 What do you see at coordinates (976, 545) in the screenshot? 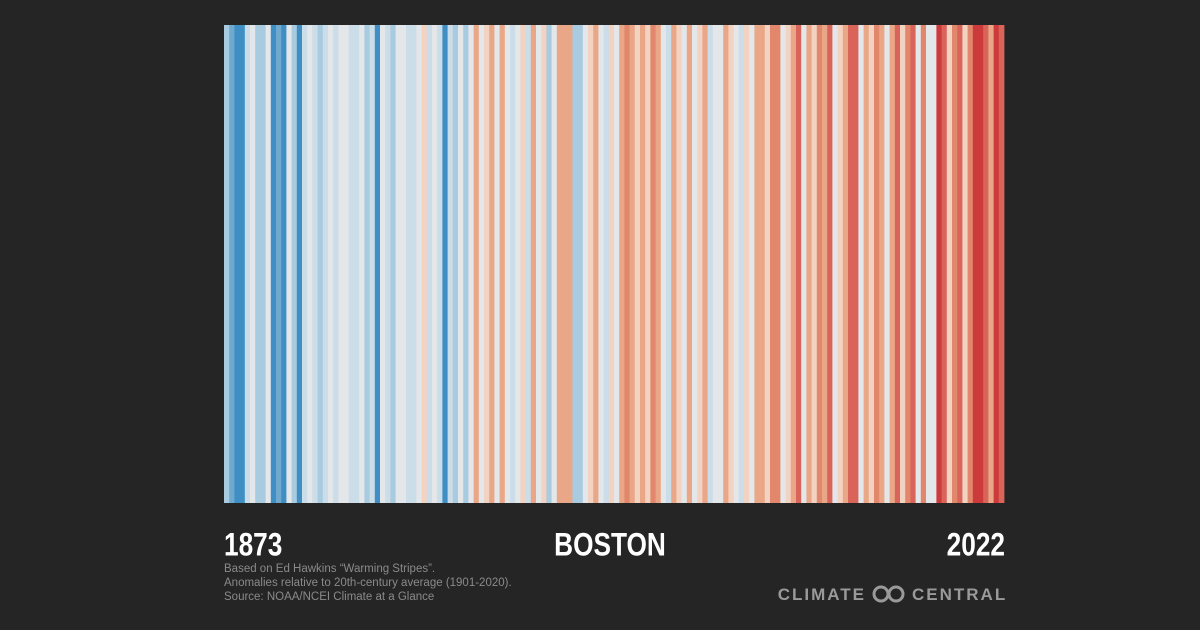
I see `end-year: 2022` at bounding box center [976, 545].